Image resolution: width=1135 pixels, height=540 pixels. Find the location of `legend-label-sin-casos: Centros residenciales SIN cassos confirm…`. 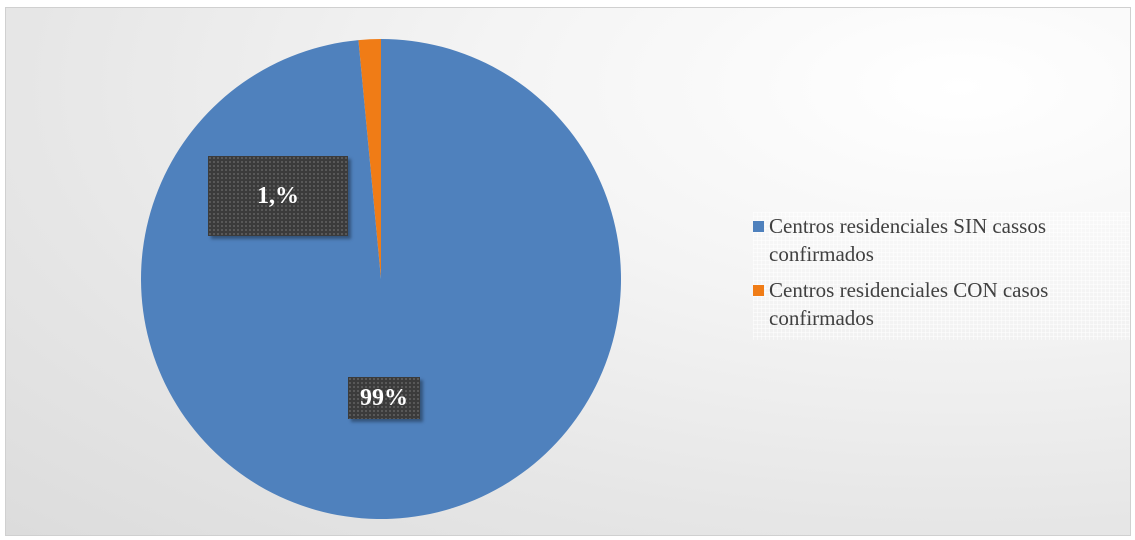

legend-label-sin-casos: Centros residenciales SIN cassos confirm… is located at coordinates (908, 240).